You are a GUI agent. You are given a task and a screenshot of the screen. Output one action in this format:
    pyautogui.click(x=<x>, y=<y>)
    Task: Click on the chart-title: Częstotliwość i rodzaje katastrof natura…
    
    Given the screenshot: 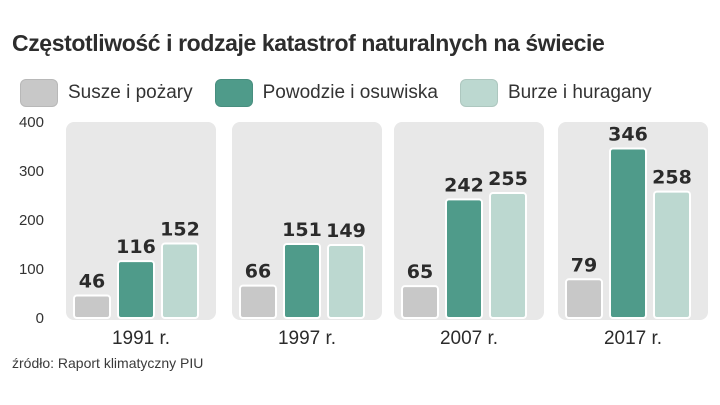 What is the action you would take?
    pyautogui.click(x=308, y=43)
    